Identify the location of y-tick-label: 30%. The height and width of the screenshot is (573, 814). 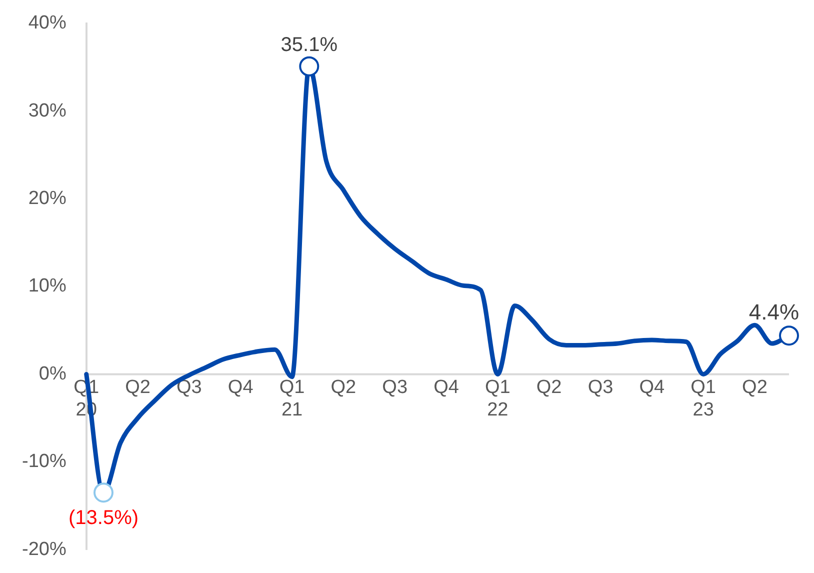
(47, 111).